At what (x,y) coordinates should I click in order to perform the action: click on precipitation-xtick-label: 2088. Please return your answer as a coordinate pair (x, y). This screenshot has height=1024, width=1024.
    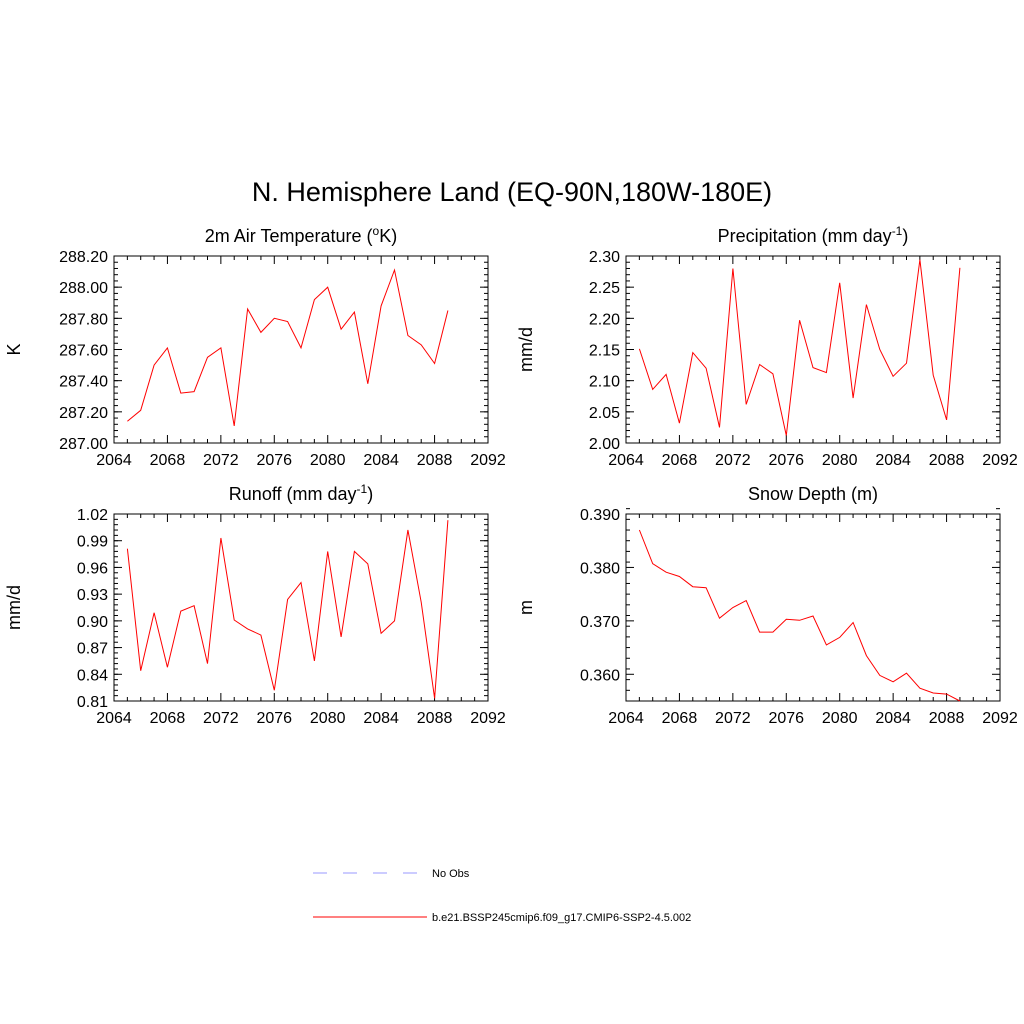
    Looking at the image, I should click on (947, 460).